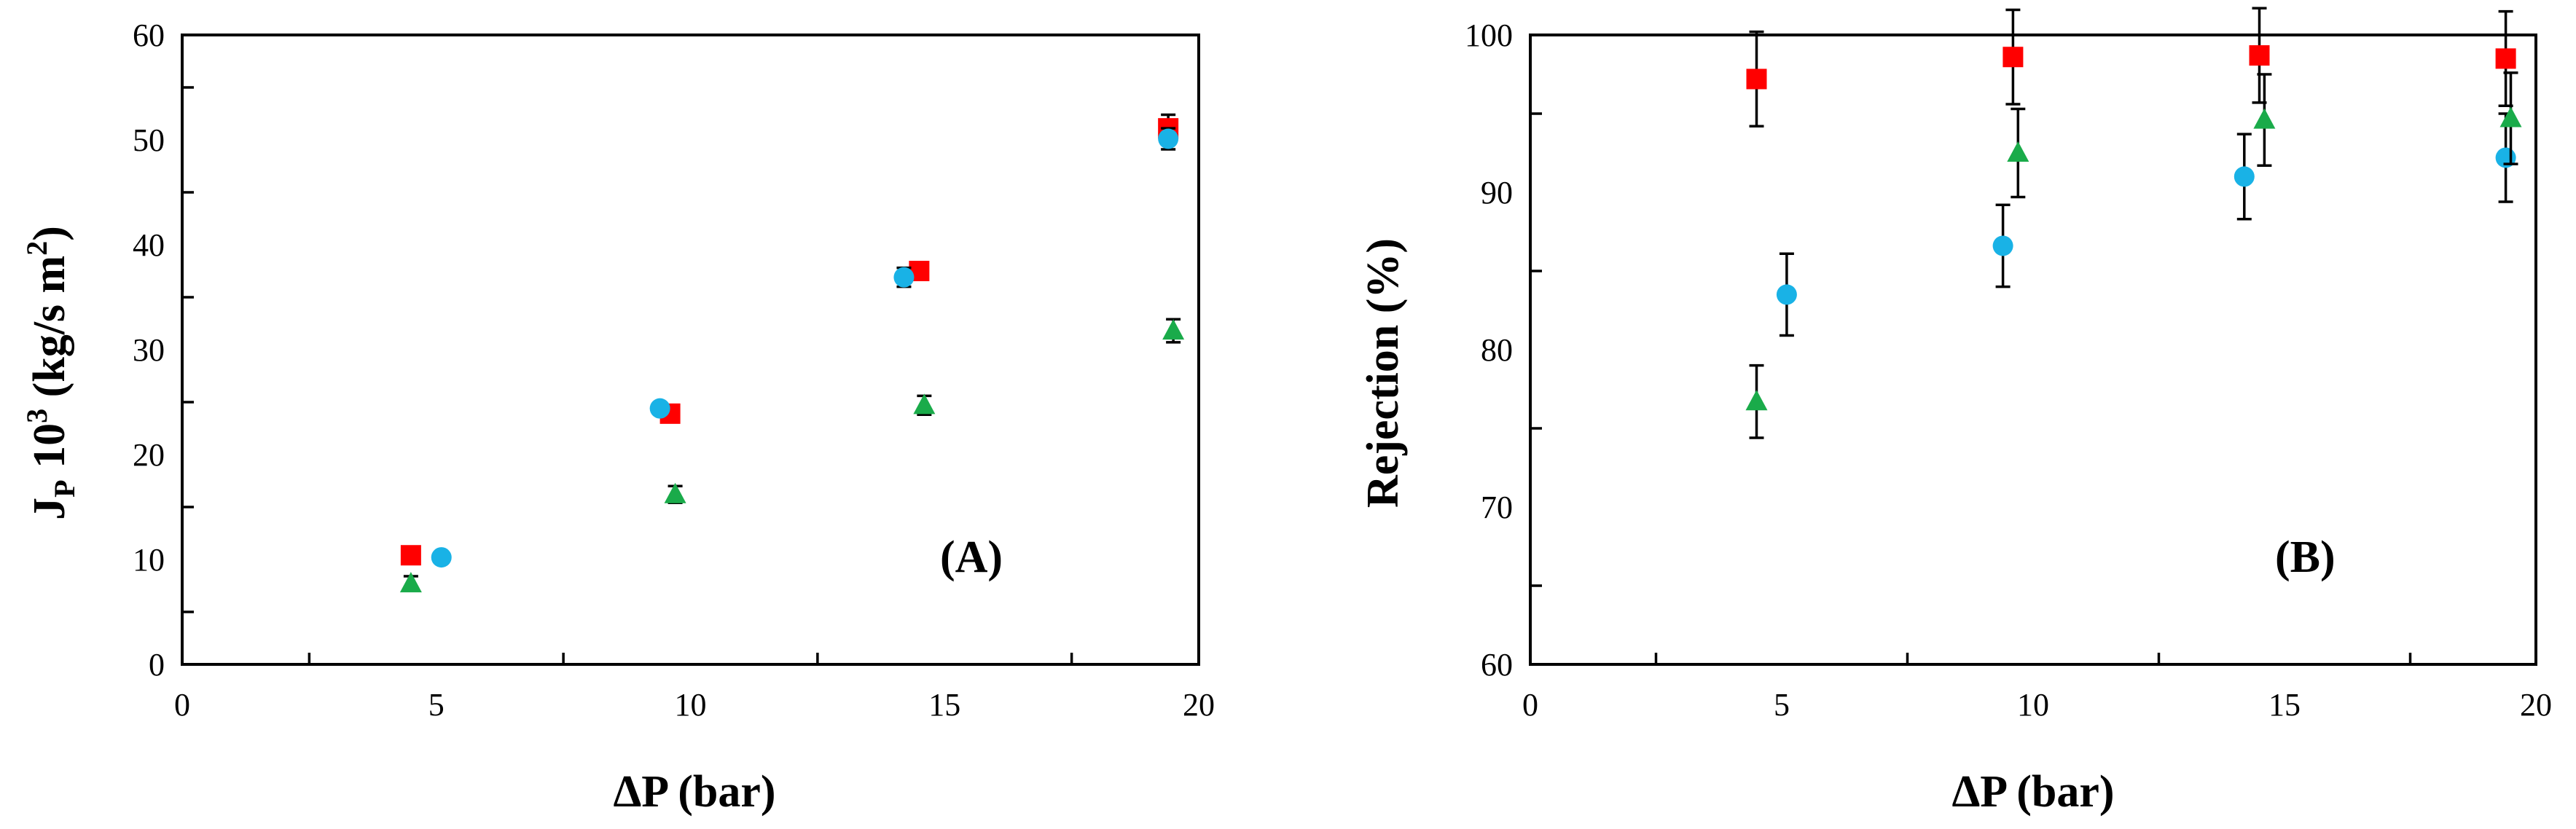  I want to click on panel-a-y-tick-label: 50, so click(149, 140).